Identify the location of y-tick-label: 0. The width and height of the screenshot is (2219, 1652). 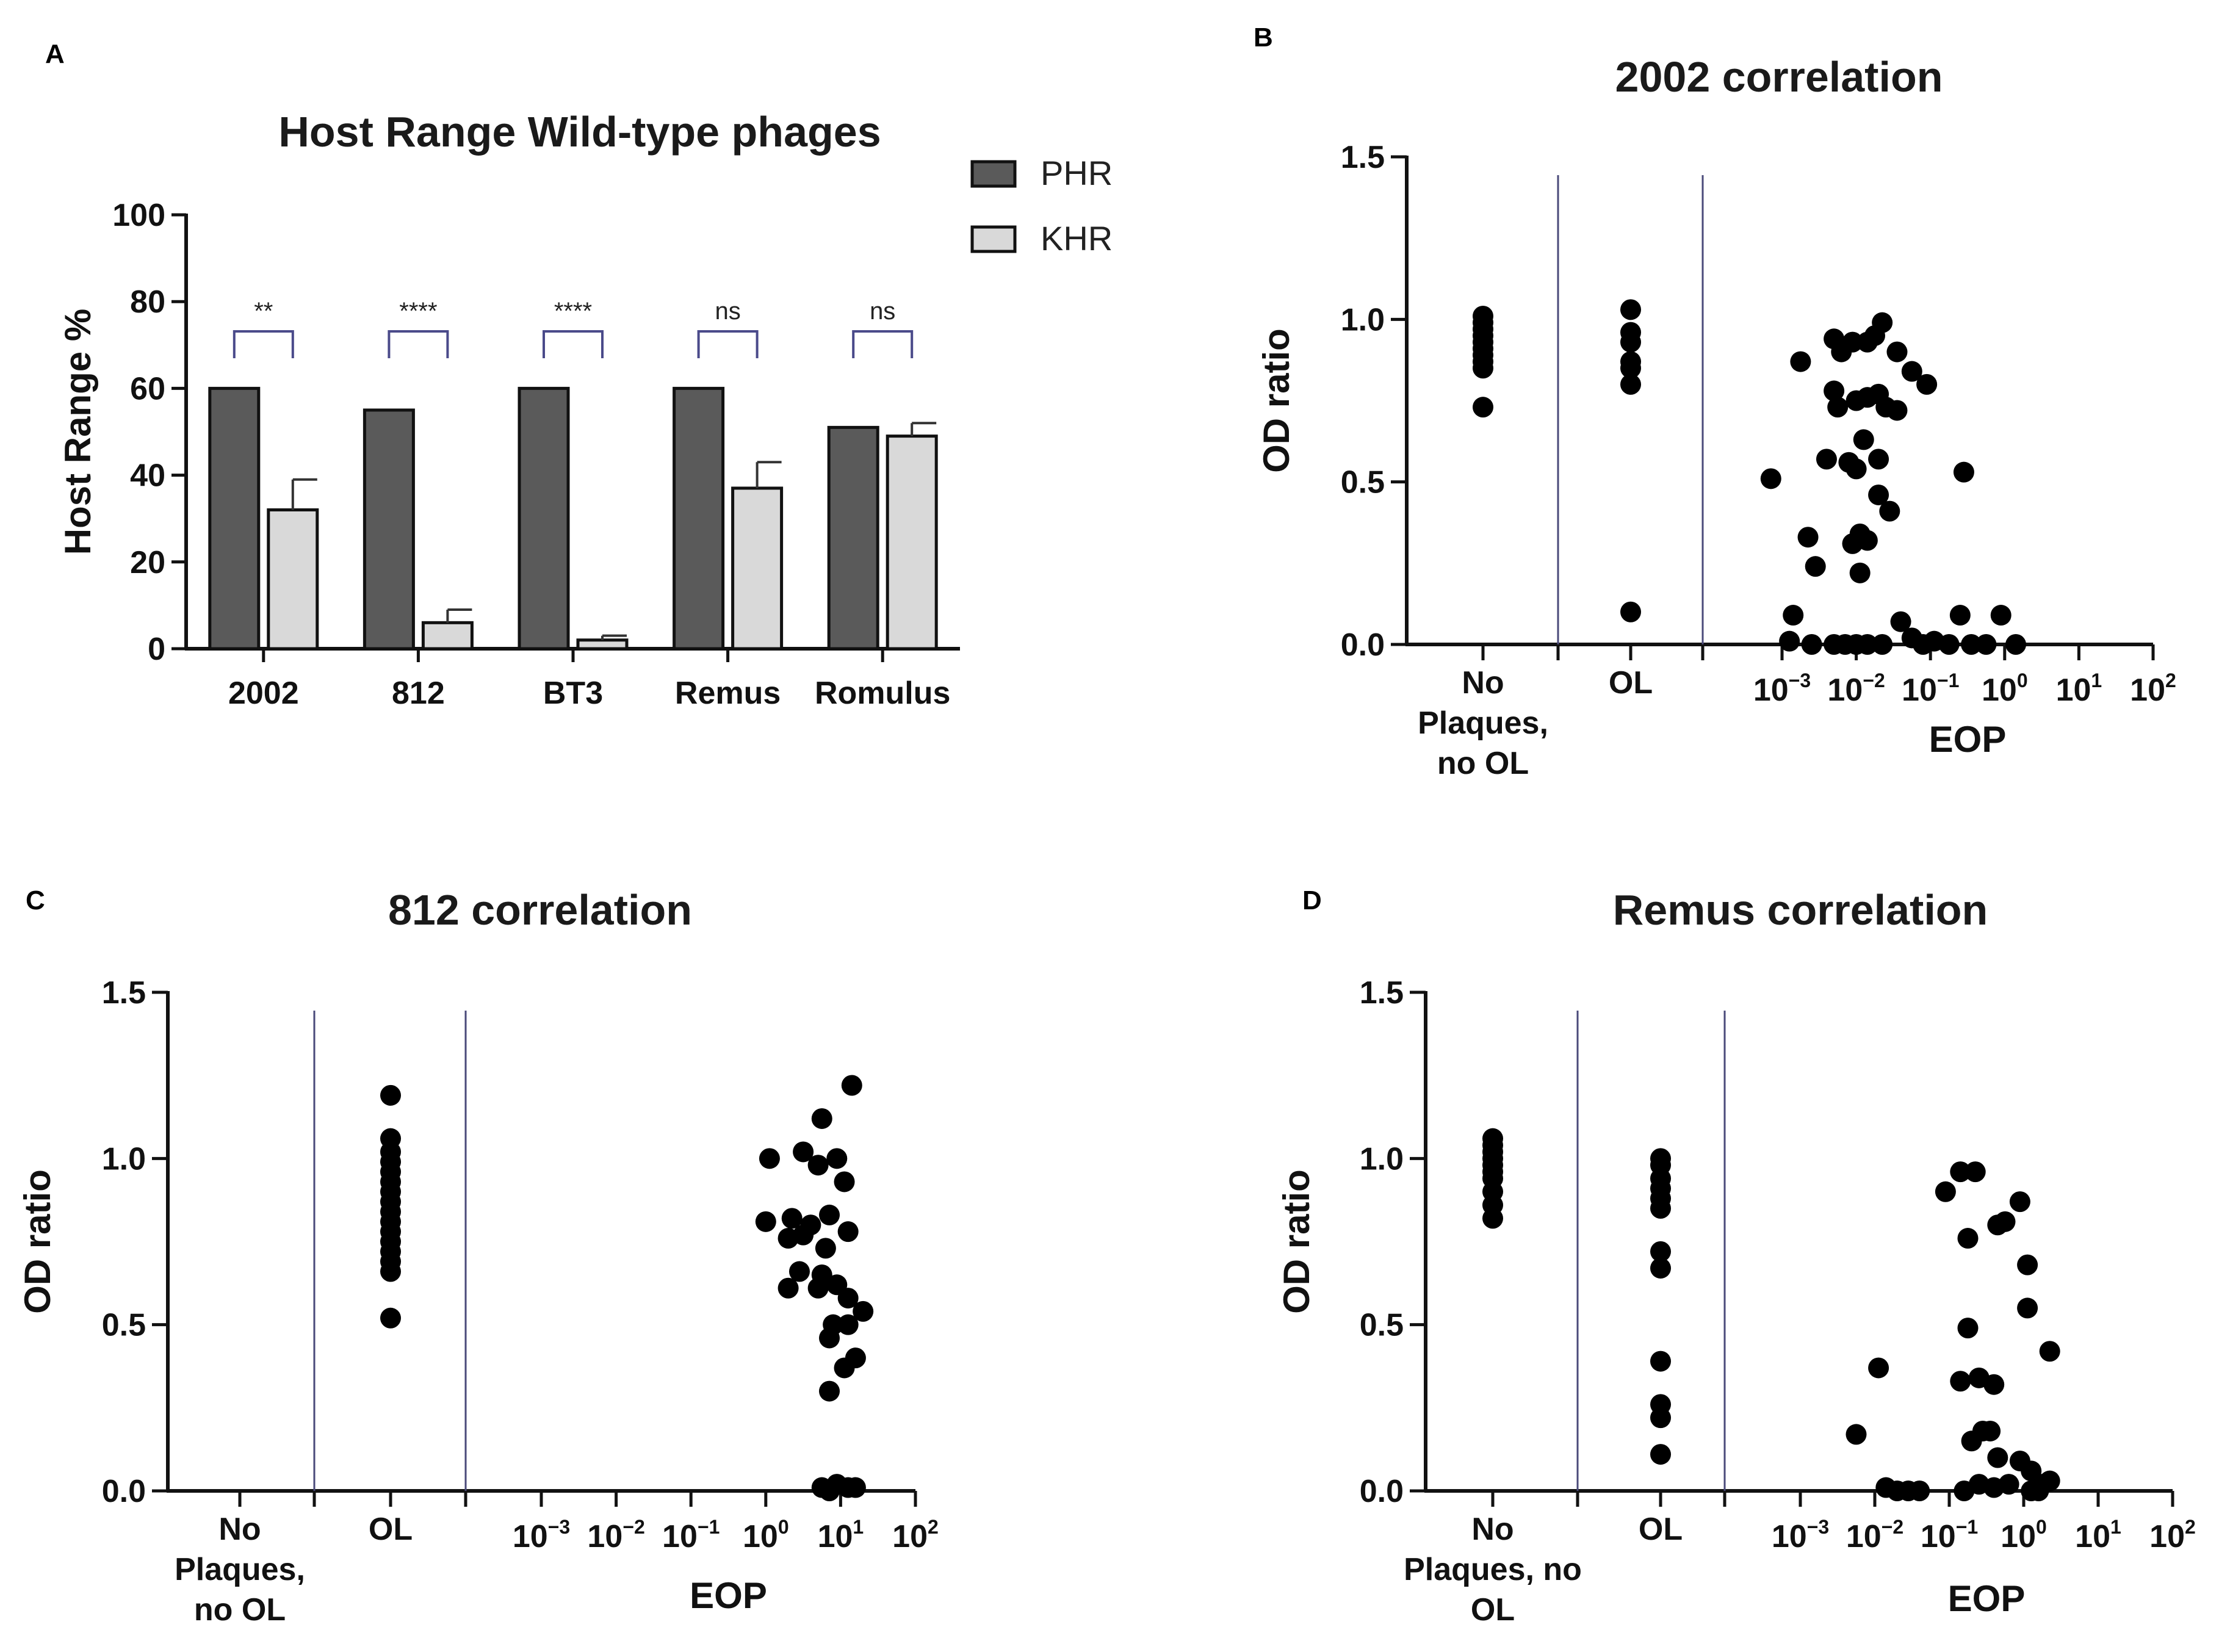
(156, 649).